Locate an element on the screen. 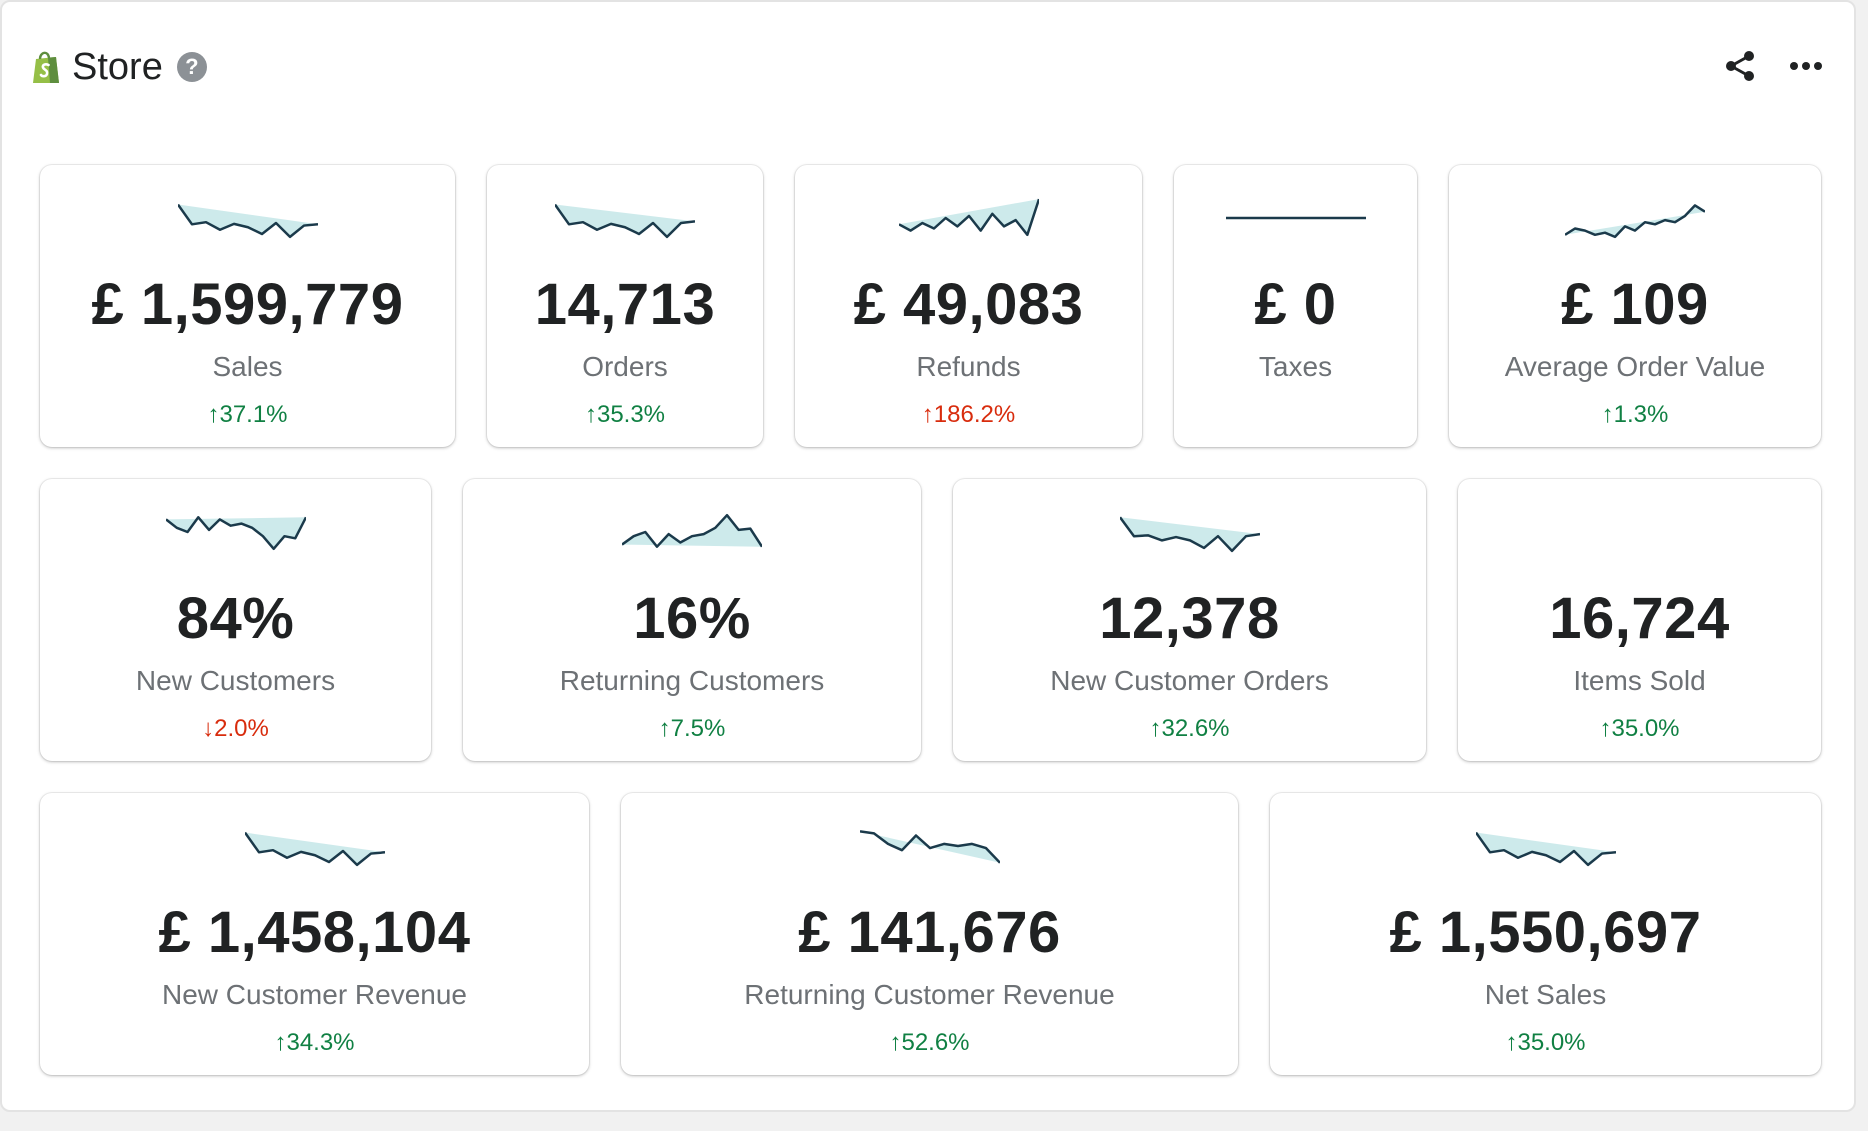 This screenshot has height=1131, width=1868. metric-value: 84% is located at coordinates (235, 618).